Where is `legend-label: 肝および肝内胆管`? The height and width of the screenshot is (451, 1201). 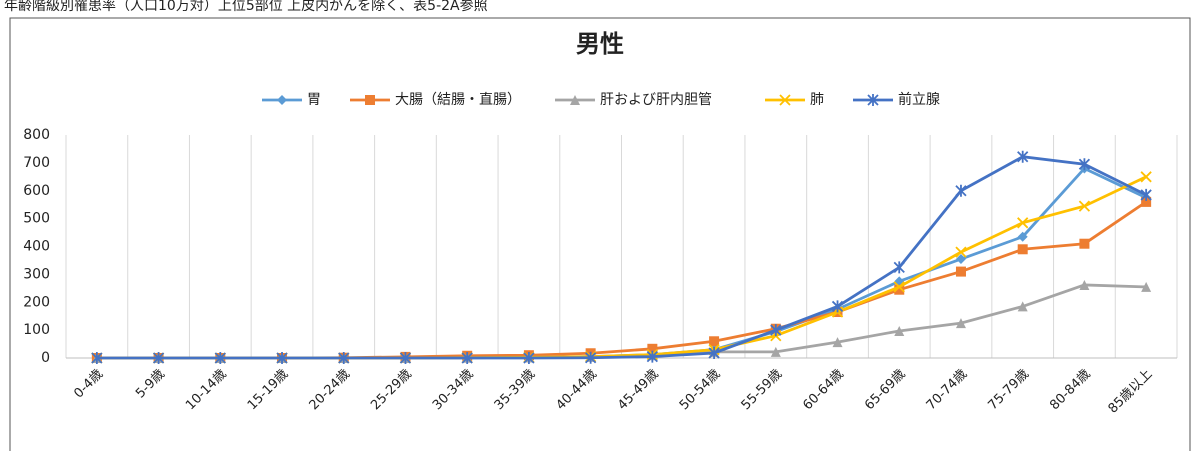 legend-label: 肝および肝内胆管 is located at coordinates (656, 100).